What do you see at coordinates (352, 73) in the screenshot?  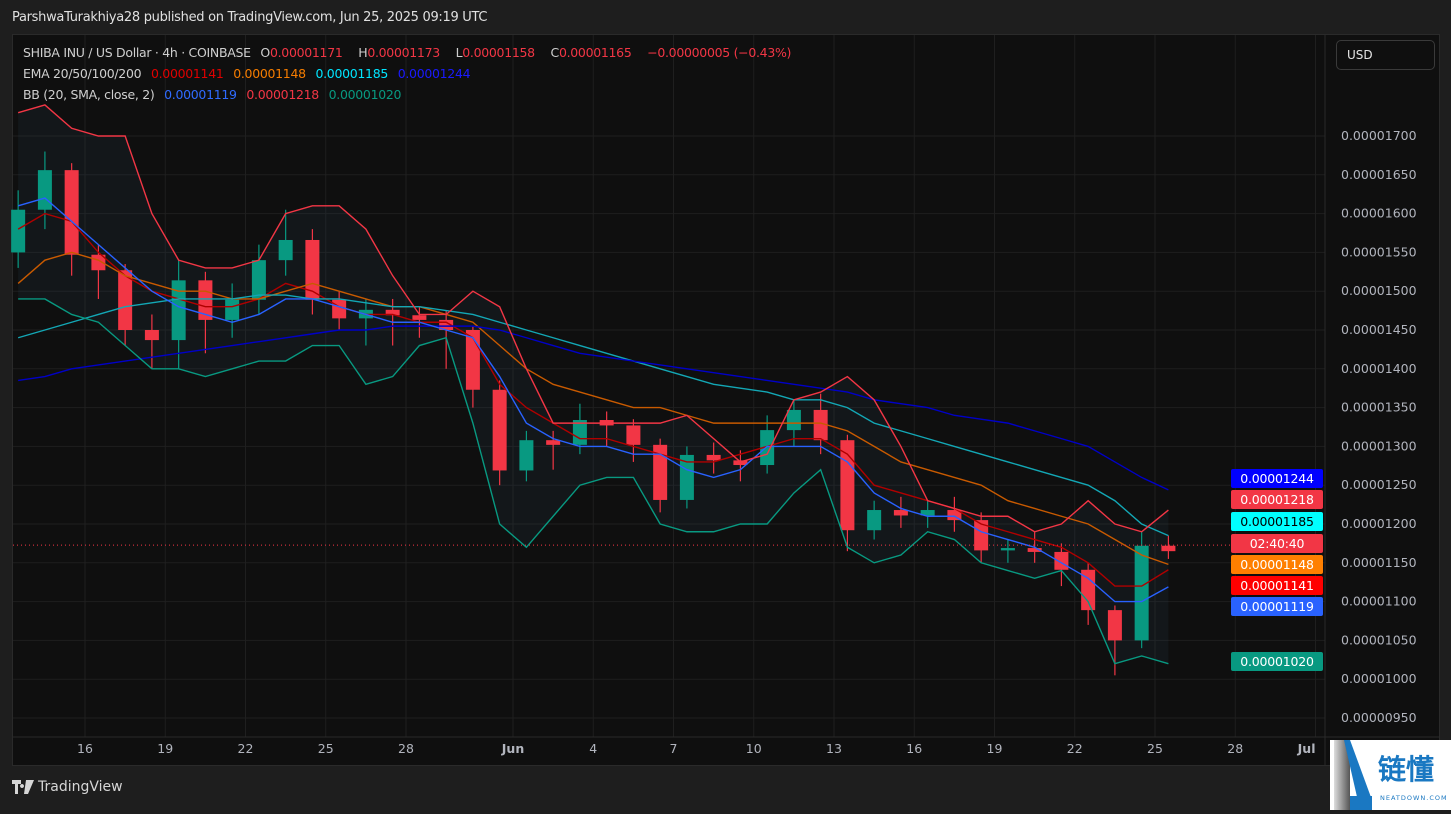 I see `ema100-value: 0.00001185` at bounding box center [352, 73].